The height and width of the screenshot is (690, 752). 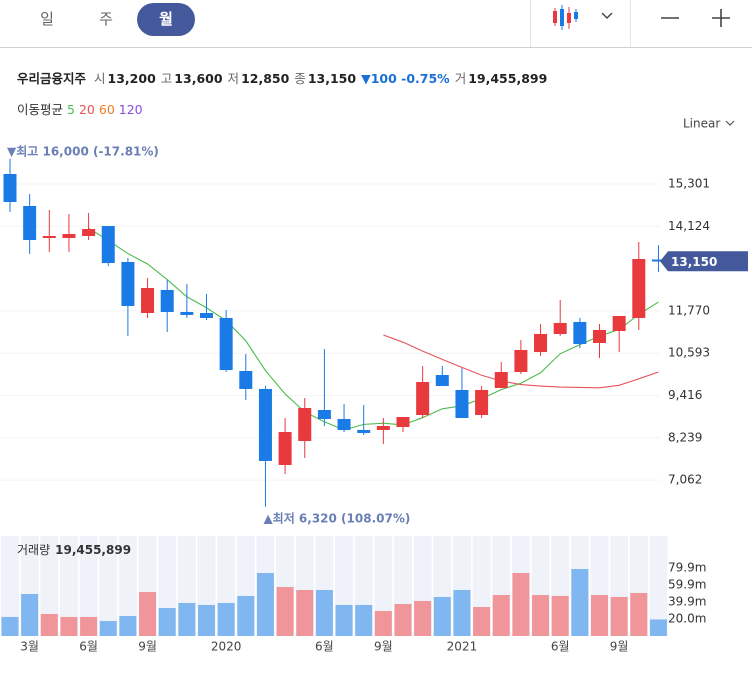 I want to click on ma-line, so click(x=521, y=361).